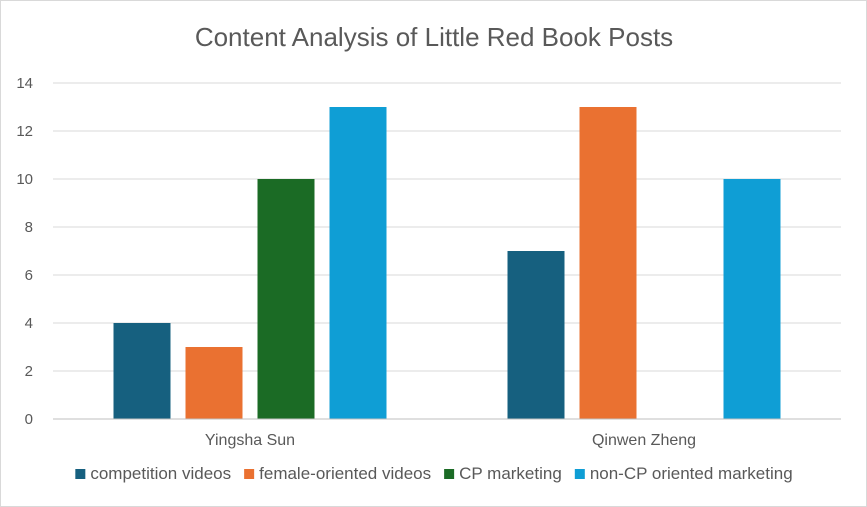 This screenshot has height=507, width=867. What do you see at coordinates (29, 371) in the screenshot?
I see `y-tick-label: 2` at bounding box center [29, 371].